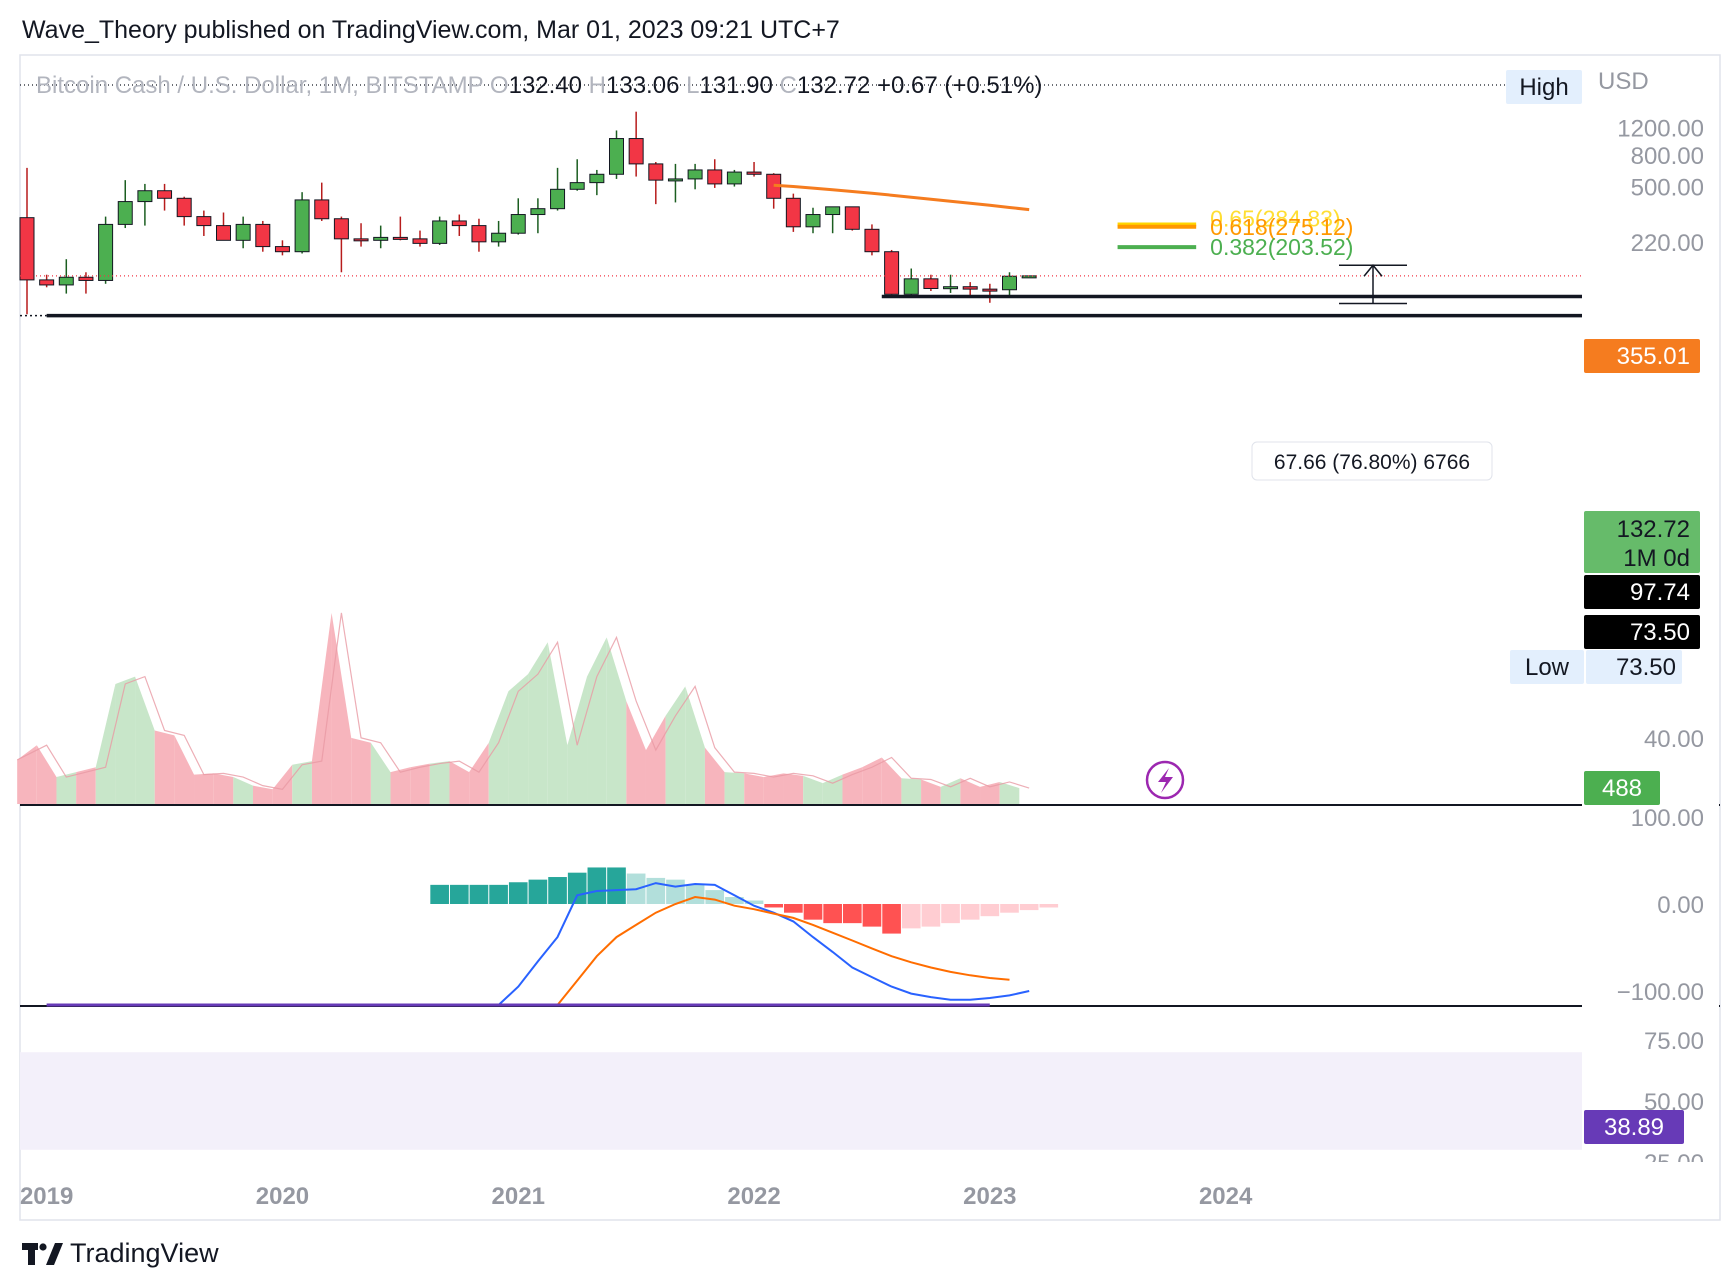 The image size is (1734, 1286). Describe the element at coordinates (1373, 270) in the screenshot. I see `measure-arrow` at that location.